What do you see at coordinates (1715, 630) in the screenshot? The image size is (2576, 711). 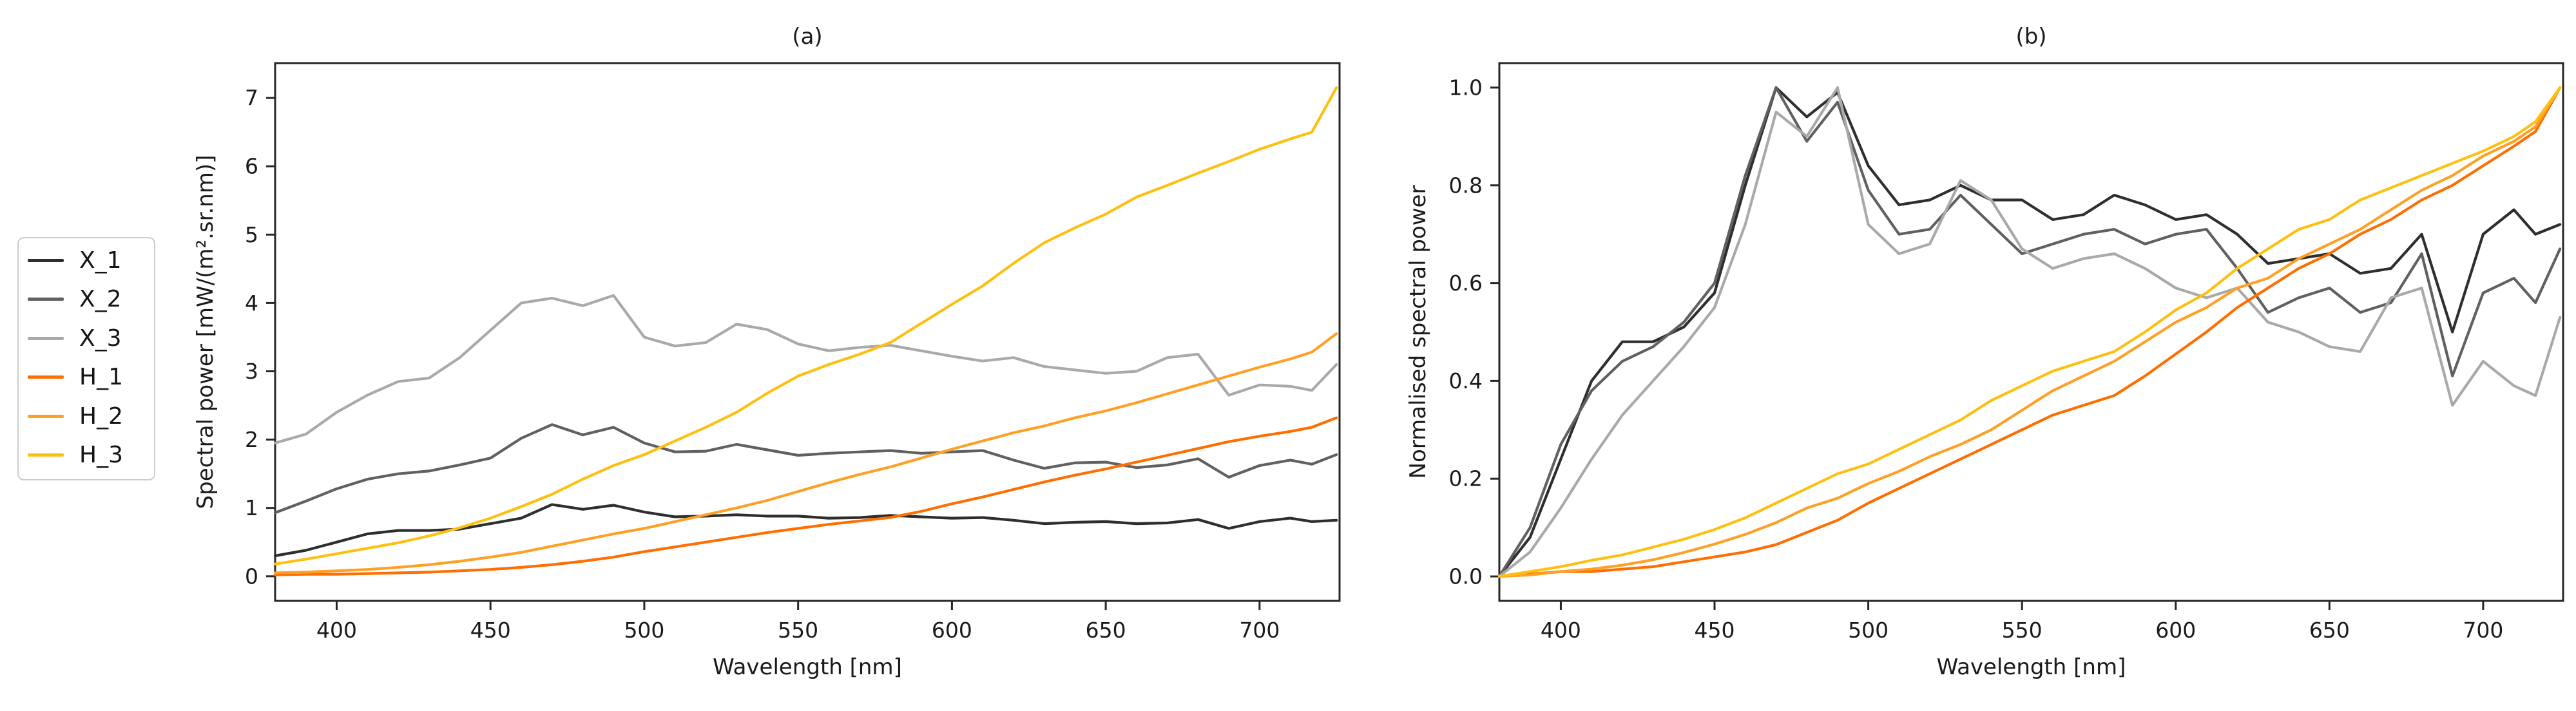 I see `plot-b-xtick-label: 450` at bounding box center [1715, 630].